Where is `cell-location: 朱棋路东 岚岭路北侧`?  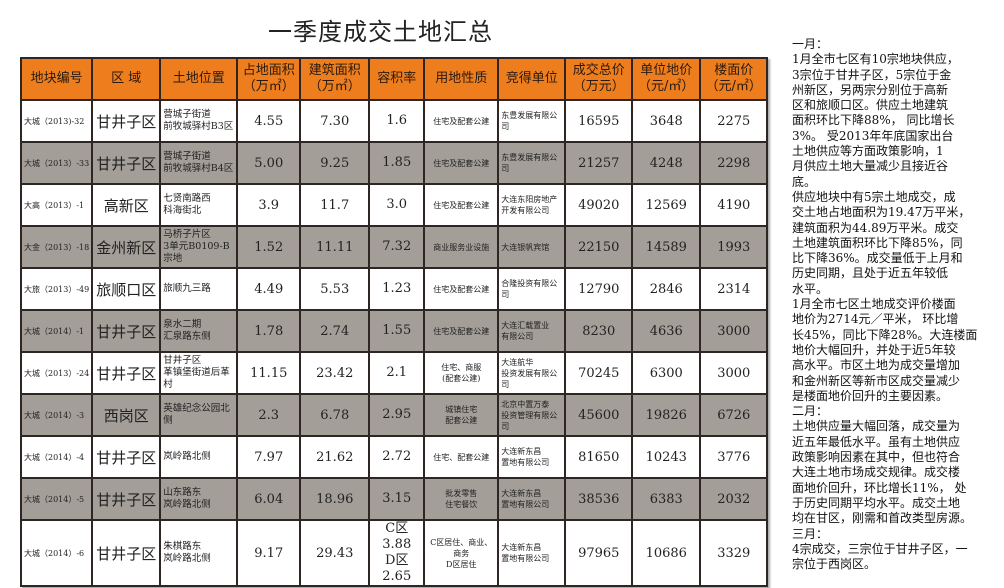
cell-location: 朱棋路东 岚岭路北侧 is located at coordinates (199, 553).